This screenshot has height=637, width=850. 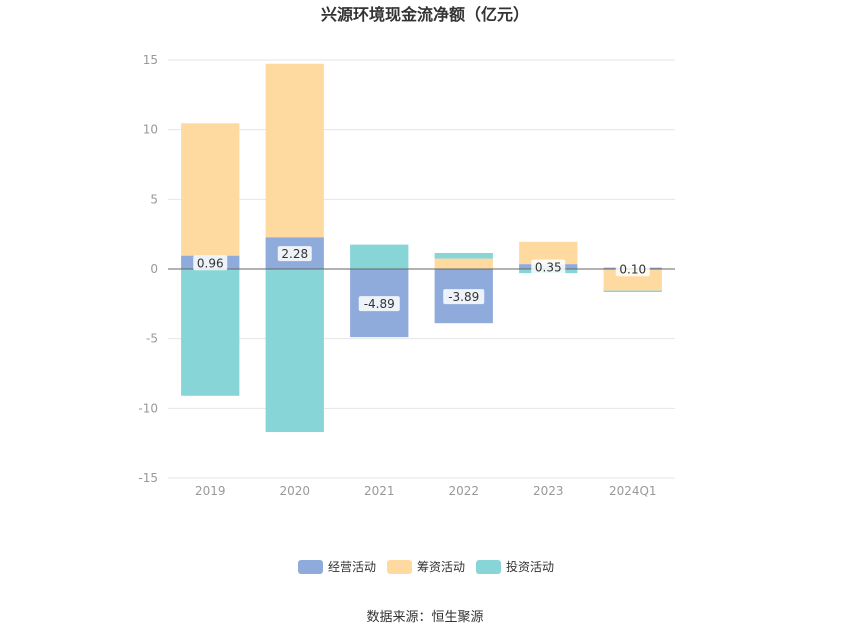 What do you see at coordinates (633, 491) in the screenshot?
I see `x-tick-label: 2024Q1` at bounding box center [633, 491].